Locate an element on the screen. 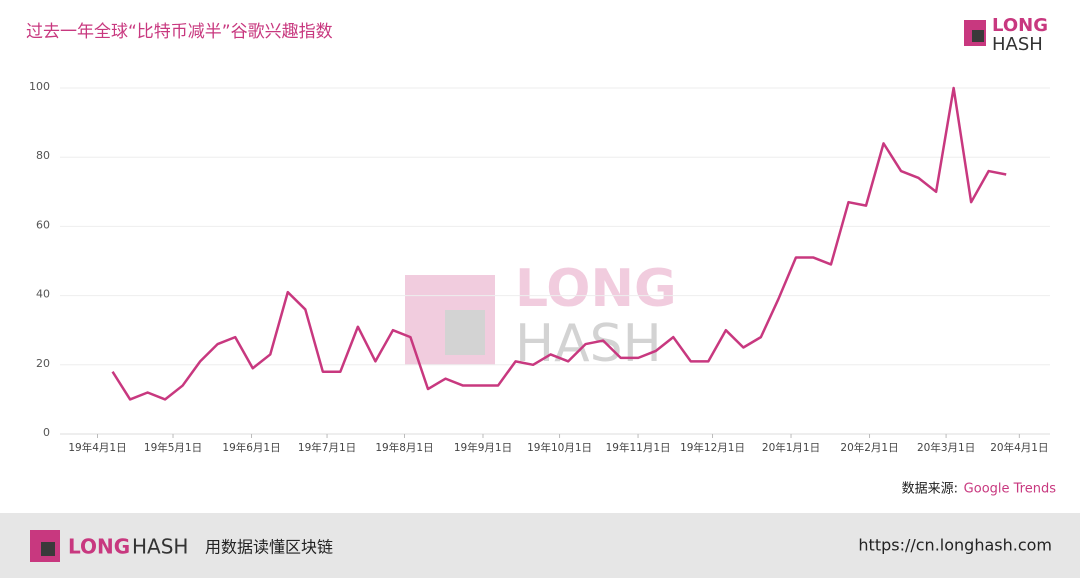 The image size is (1080, 582). x-tick-label: 20年4月1日 is located at coordinates (1019, 447).